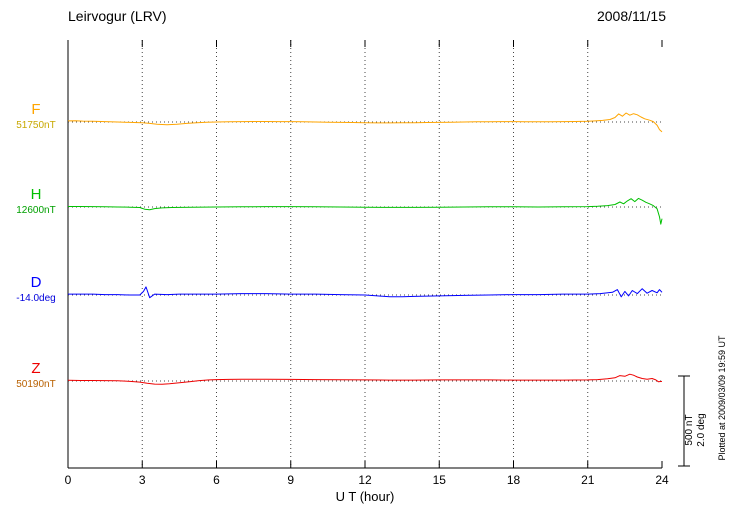 The height and width of the screenshot is (520, 730). I want to click on scale-bar-nt-label: 500 nT, so click(689, 430).